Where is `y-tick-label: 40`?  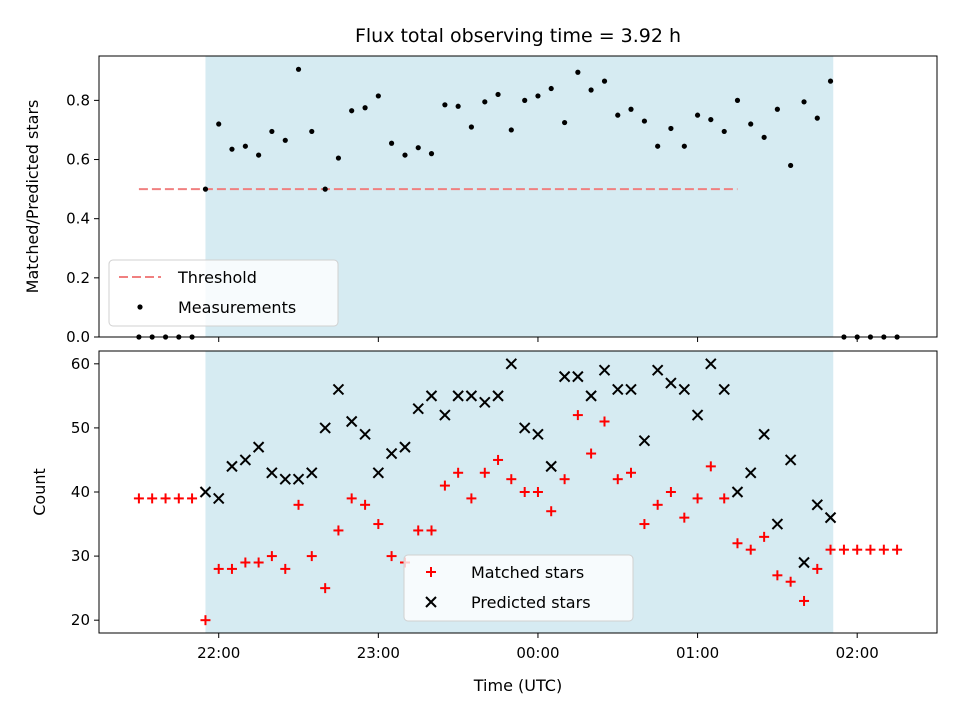 y-tick-label: 40 is located at coordinates (80, 492).